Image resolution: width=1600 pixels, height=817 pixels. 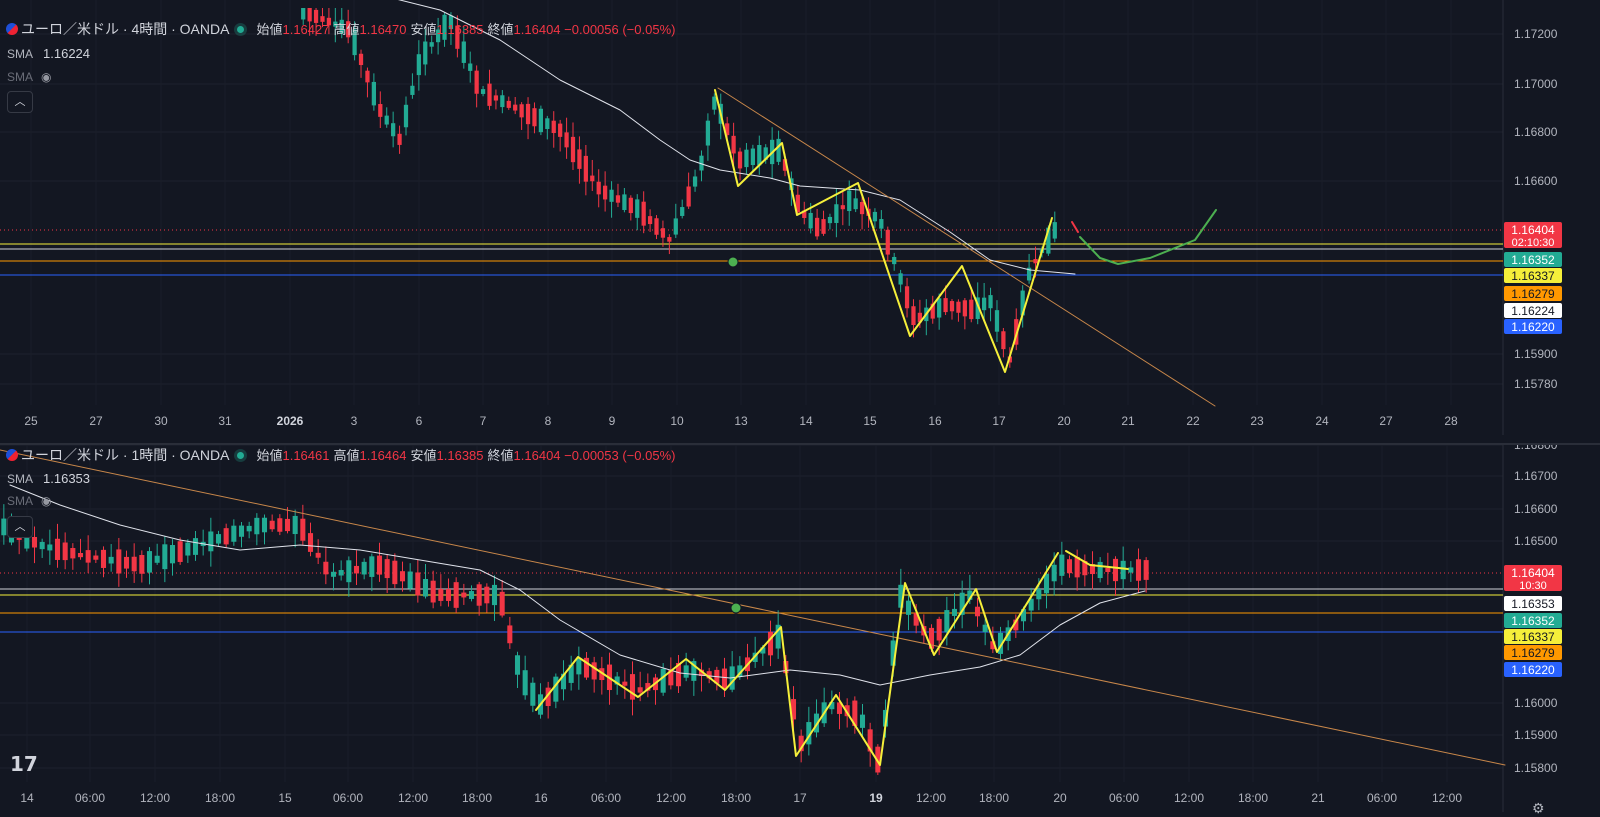 What do you see at coordinates (620, 29) in the screenshot?
I see `change-value: −0.00056 (−0.05%)` at bounding box center [620, 29].